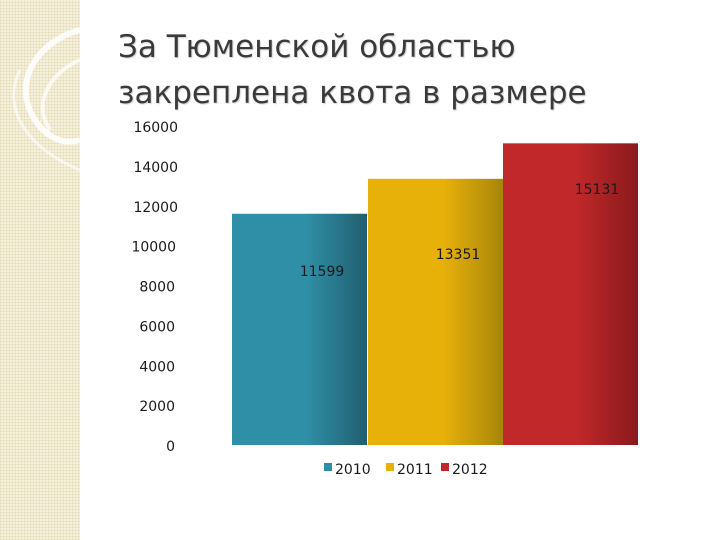 The width and height of the screenshot is (720, 540). Describe the element at coordinates (328, 467) in the screenshot. I see `legend-swatch-2010` at that location.